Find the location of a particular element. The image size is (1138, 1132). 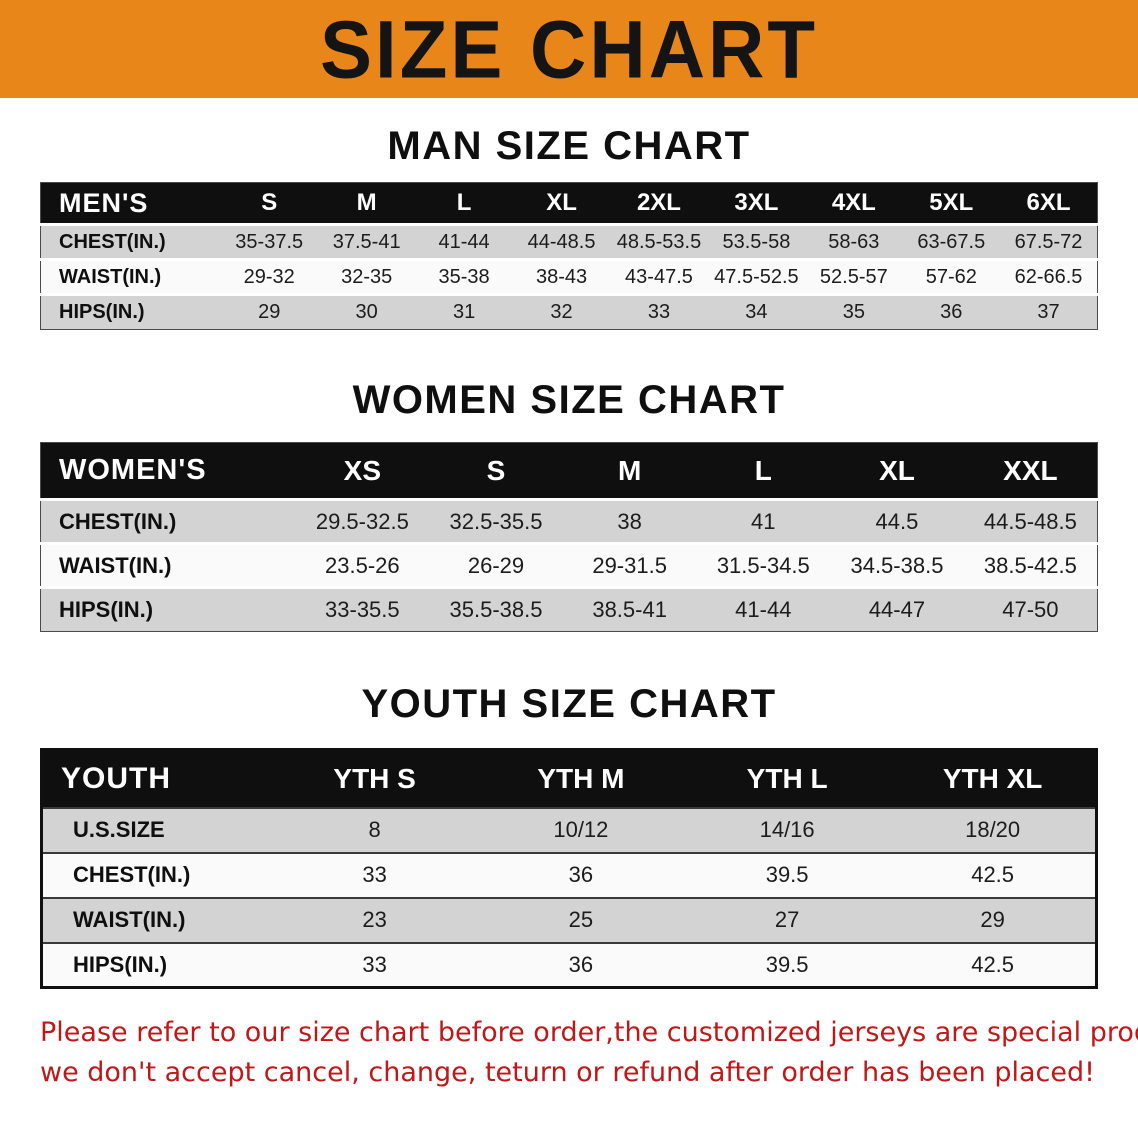

size-value-cell: 37.5-41 is located at coordinates (366, 241).